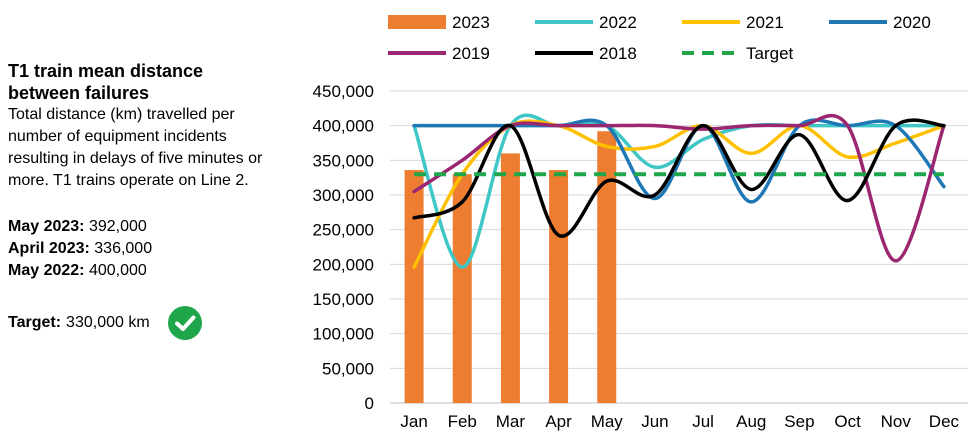 The height and width of the screenshot is (441, 979). What do you see at coordinates (765, 22) in the screenshot?
I see `legend-label: 2021` at bounding box center [765, 22].